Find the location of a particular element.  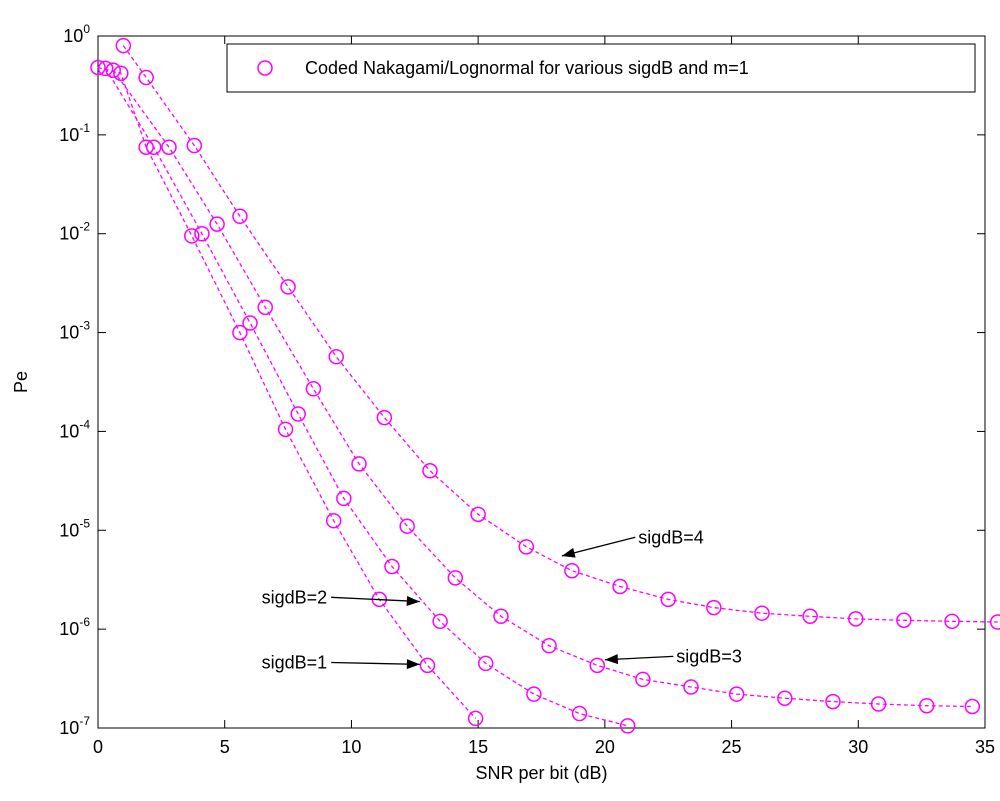

x-tick-label: 25 is located at coordinates (732, 747).